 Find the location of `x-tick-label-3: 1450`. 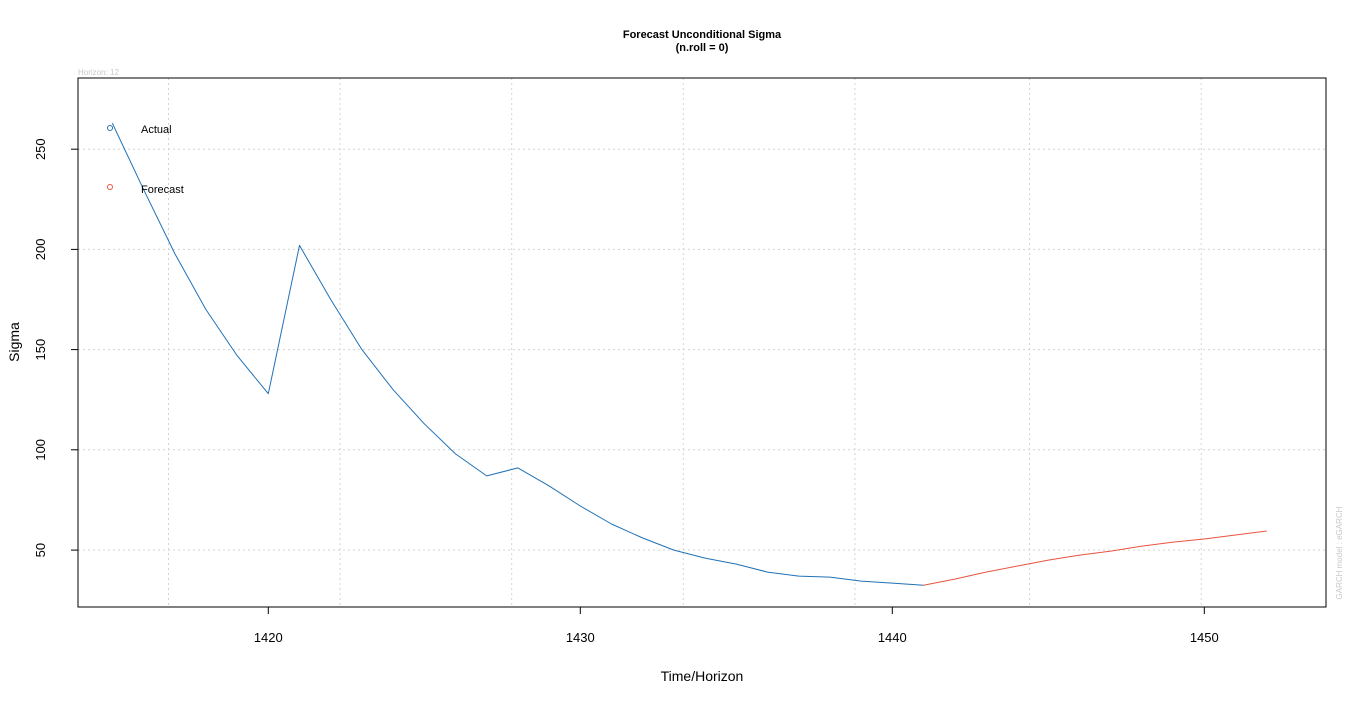

x-tick-label-3: 1450 is located at coordinates (1204, 637).